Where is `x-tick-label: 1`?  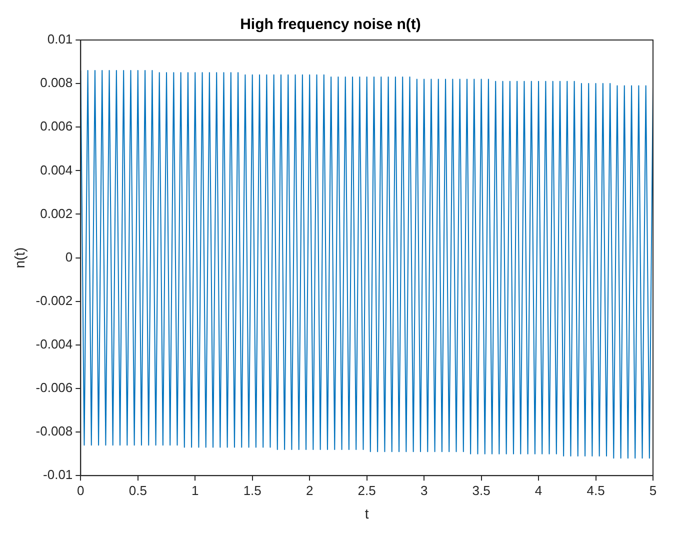 x-tick-label: 1 is located at coordinates (195, 490).